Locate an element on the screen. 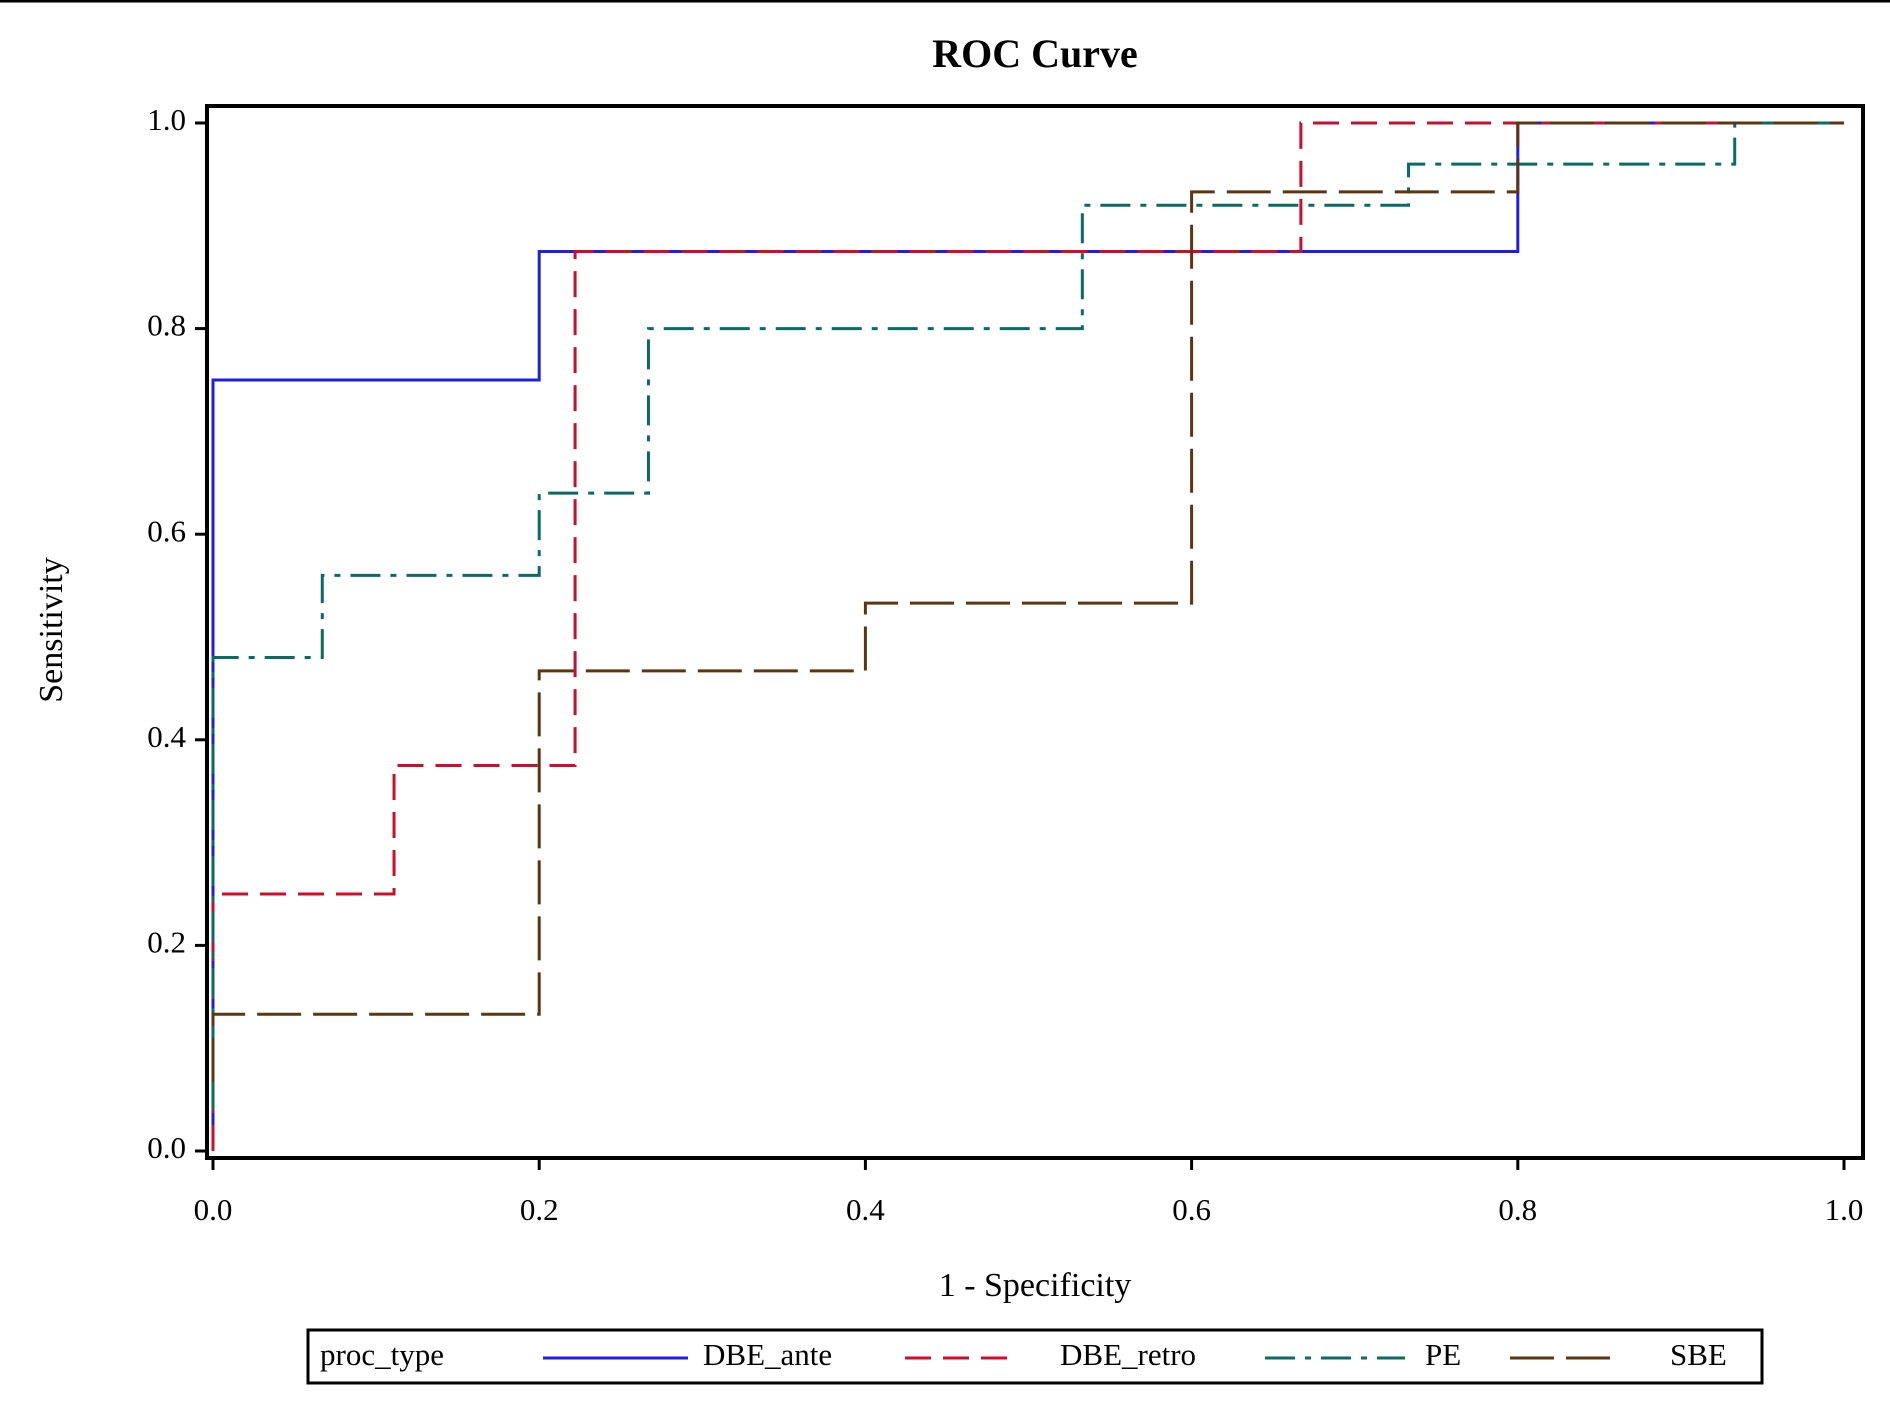 The height and width of the screenshot is (1410, 1890). x-tick-label: 0.2 is located at coordinates (539, 1209).